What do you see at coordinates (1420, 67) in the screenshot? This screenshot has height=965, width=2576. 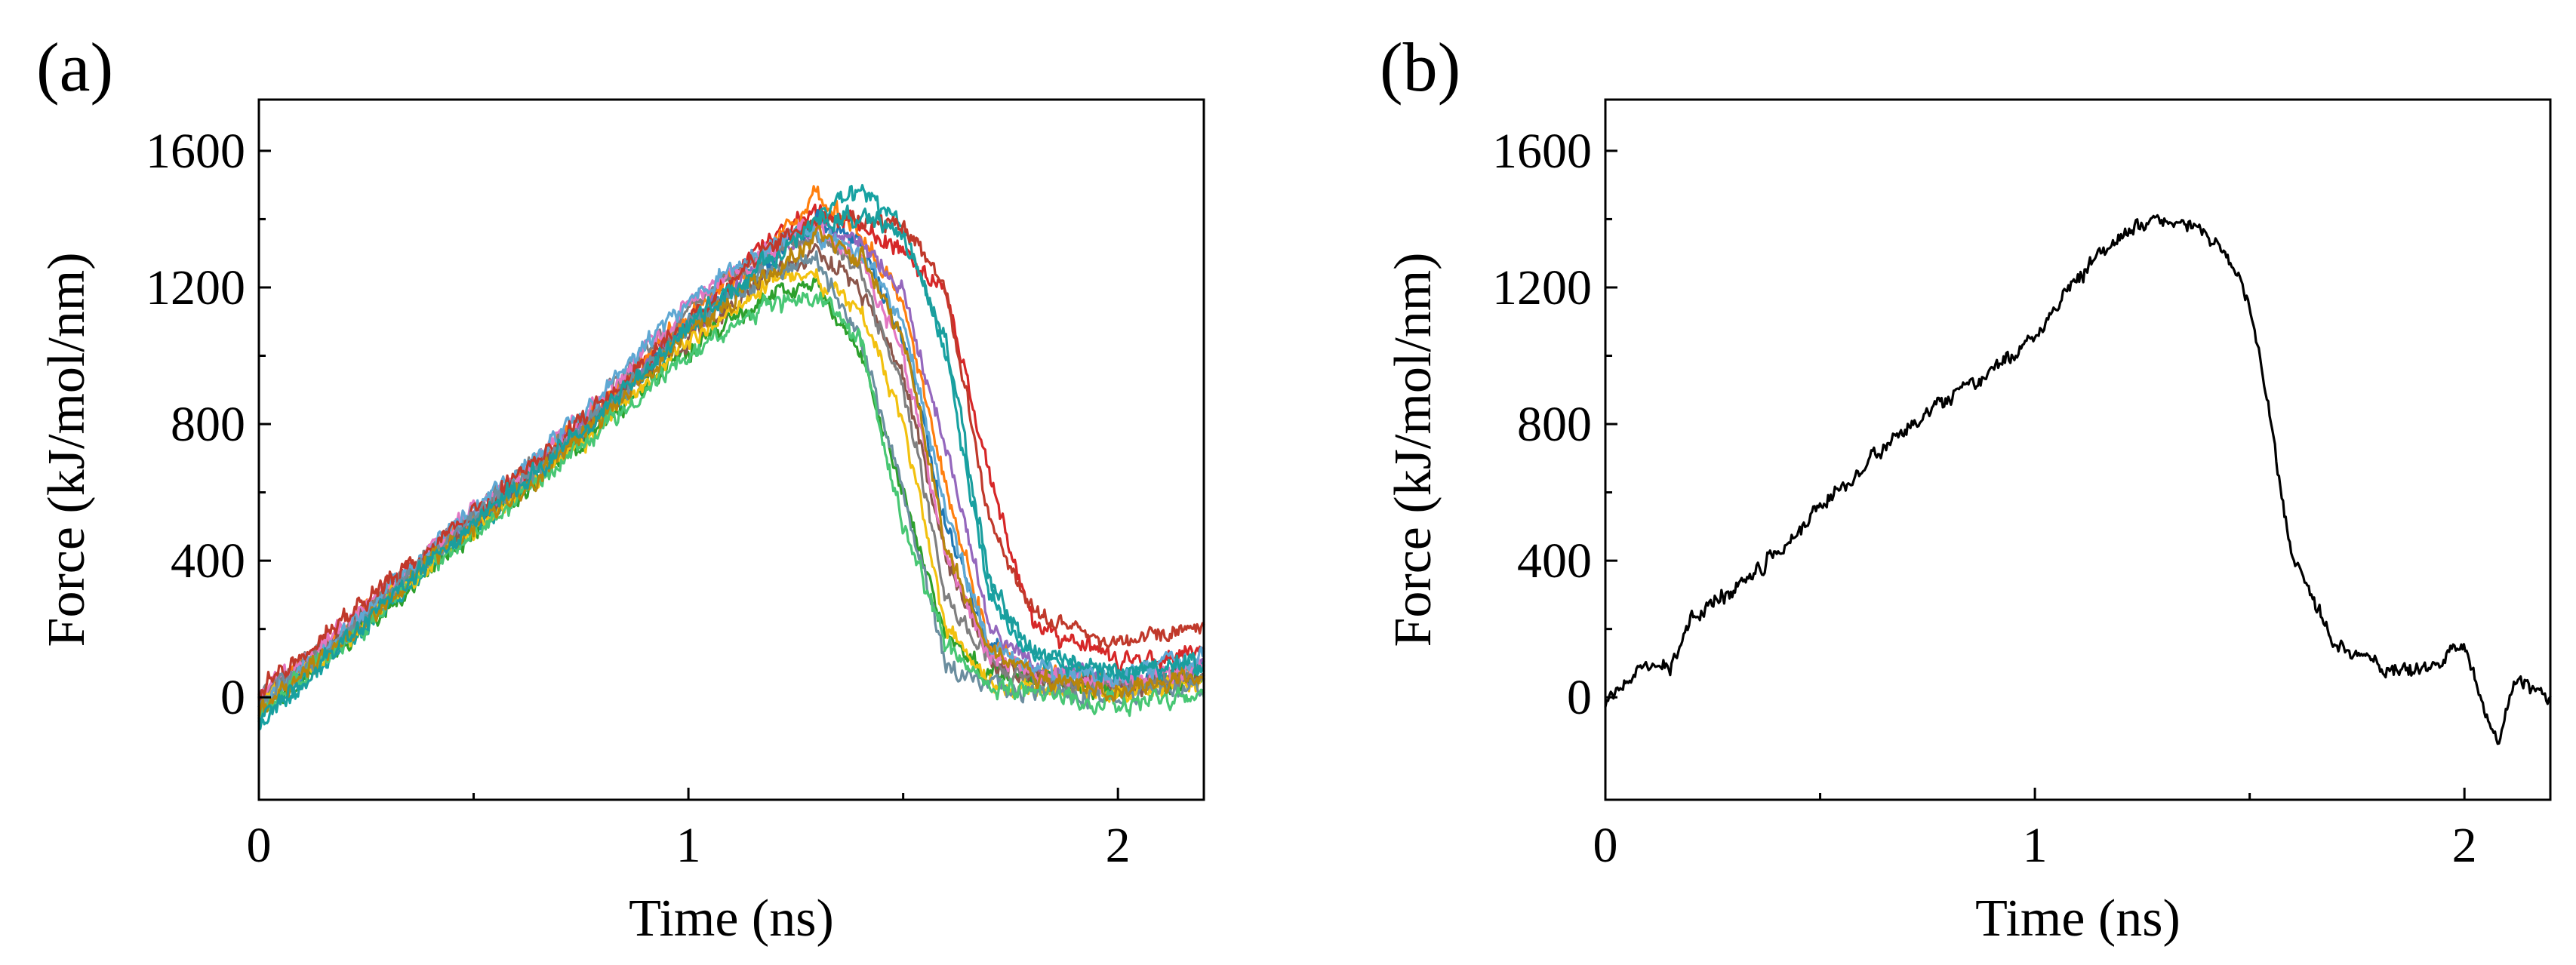 I see `panel-label: (b)` at bounding box center [1420, 67].